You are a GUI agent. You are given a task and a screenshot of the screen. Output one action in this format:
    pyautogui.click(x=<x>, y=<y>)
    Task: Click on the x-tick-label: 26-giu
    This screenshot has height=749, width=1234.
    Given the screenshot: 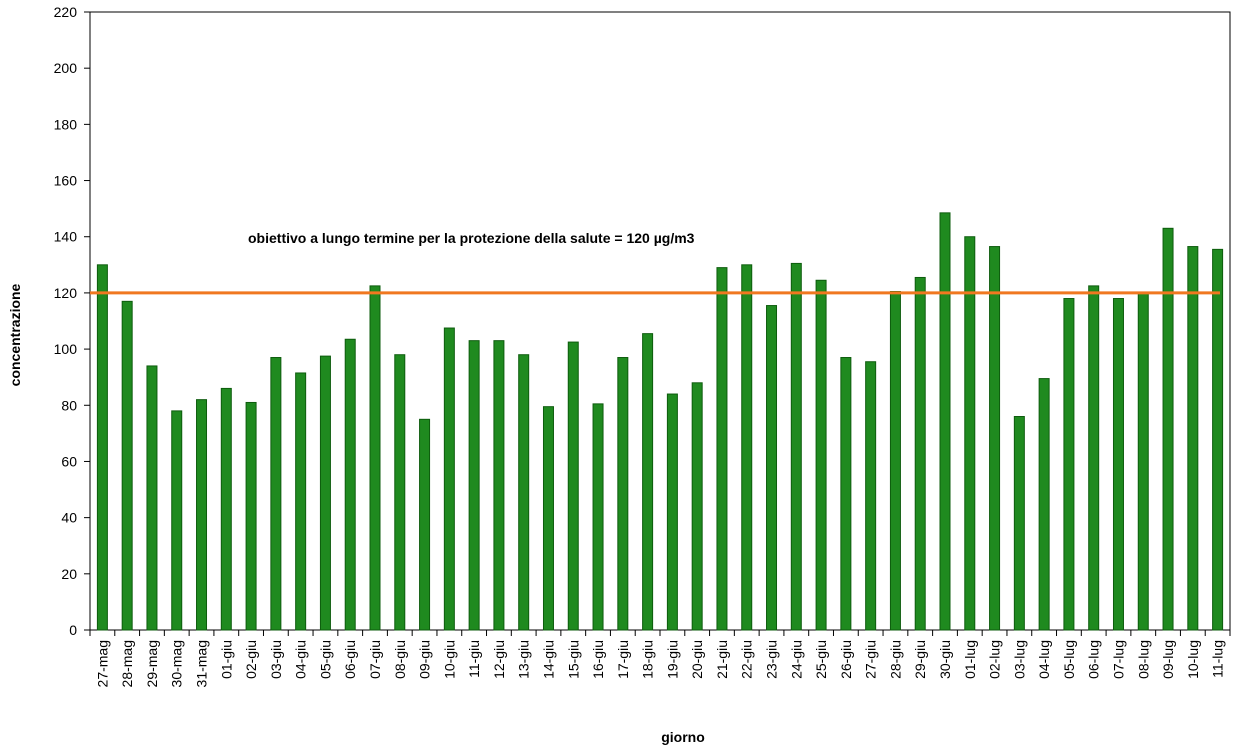 What is the action you would take?
    pyautogui.click(x=846, y=659)
    